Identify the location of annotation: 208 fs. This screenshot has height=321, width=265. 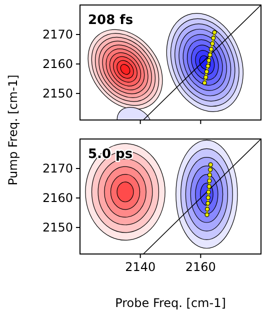
(111, 20).